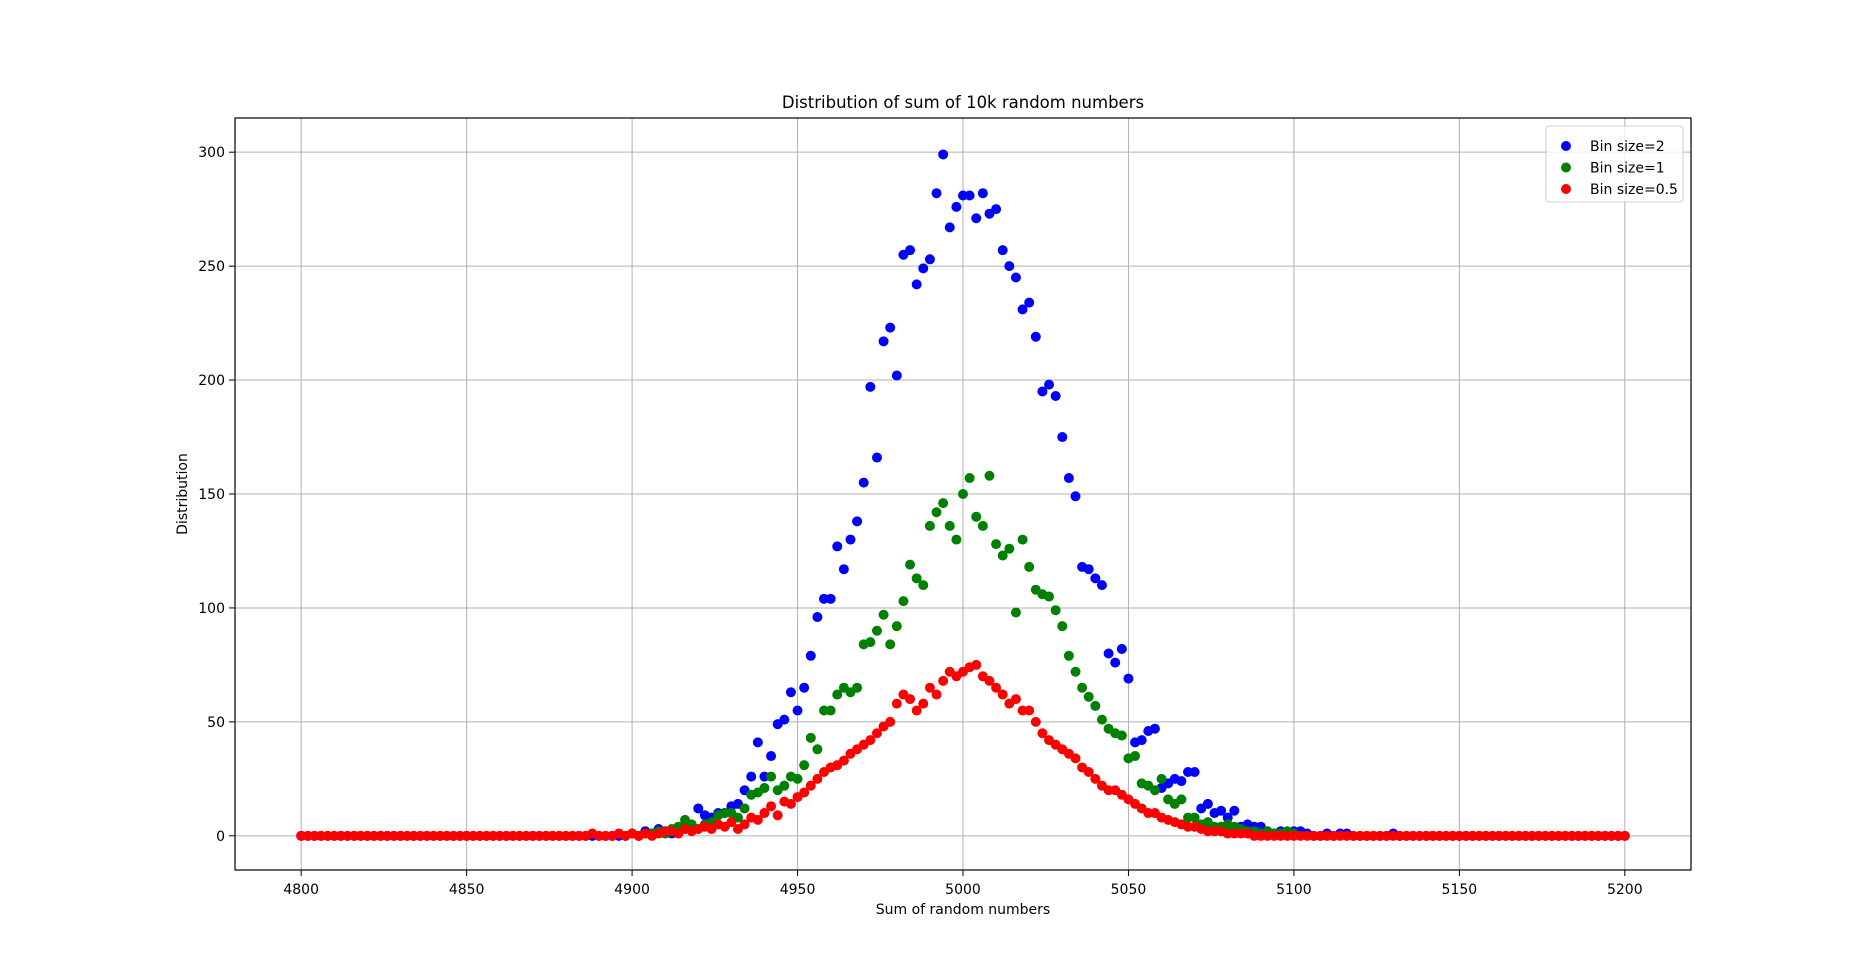  I want to click on y-tick-label: 250, so click(211, 267).